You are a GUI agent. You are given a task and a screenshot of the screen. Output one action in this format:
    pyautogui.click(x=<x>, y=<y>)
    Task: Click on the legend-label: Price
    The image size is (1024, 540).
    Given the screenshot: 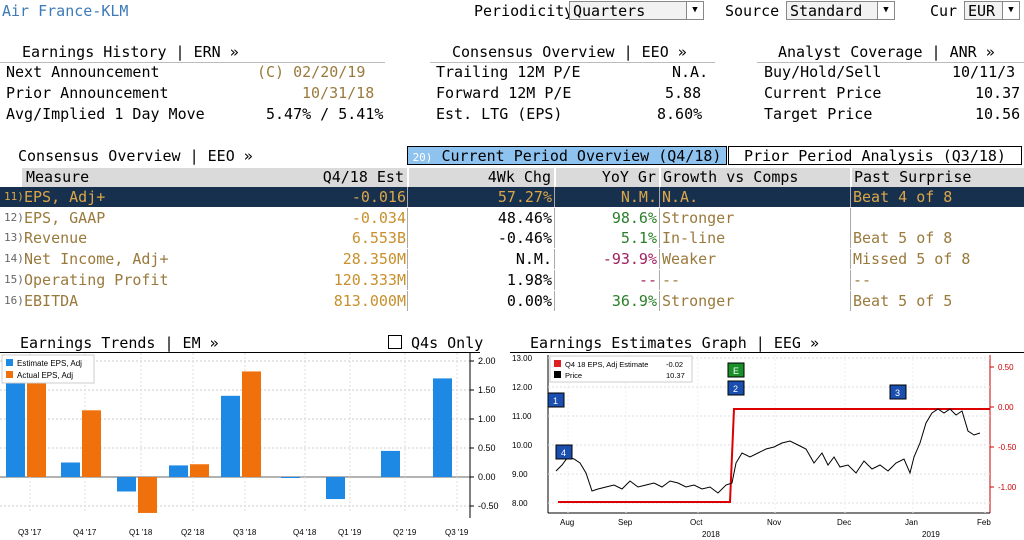 What is the action you would take?
    pyautogui.click(x=573, y=375)
    